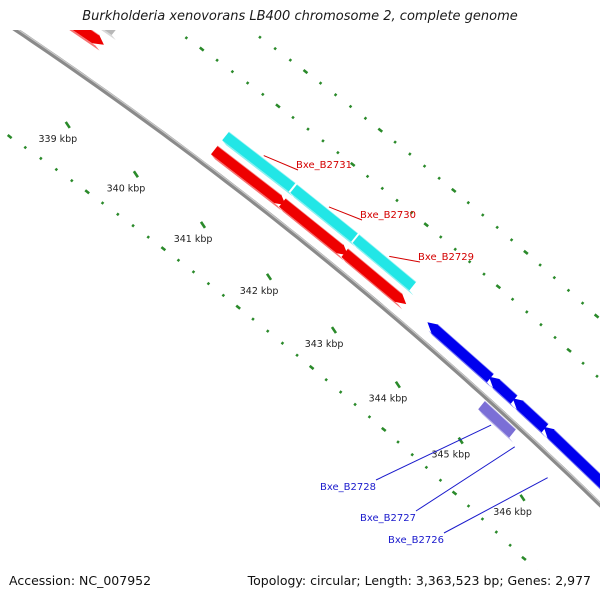 The width and height of the screenshot is (600, 600). What do you see at coordinates (446, 257) in the screenshot?
I see `gene-label-bxe-b2729: Bxe_B2729` at bounding box center [446, 257].